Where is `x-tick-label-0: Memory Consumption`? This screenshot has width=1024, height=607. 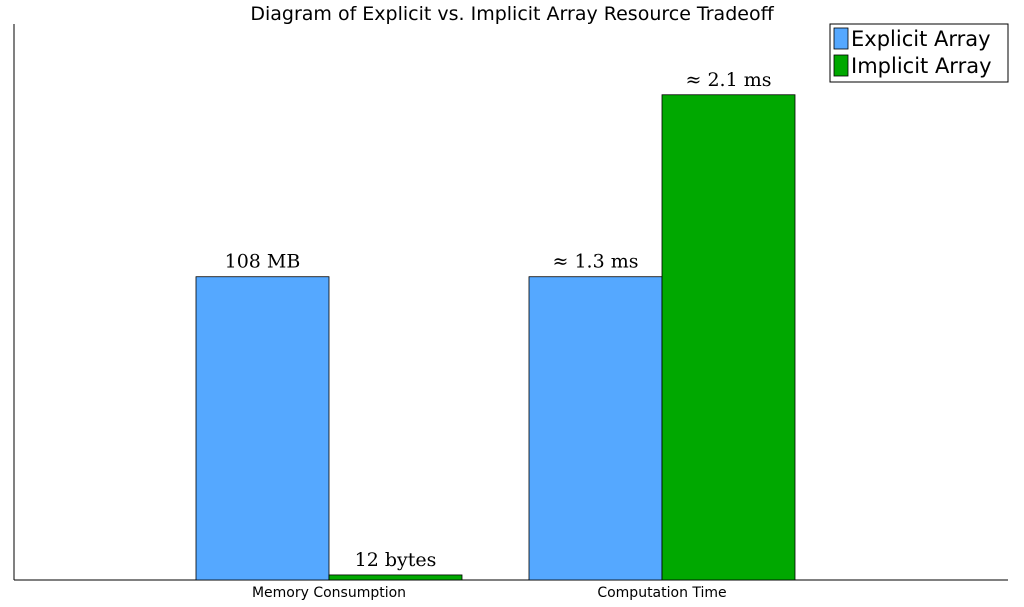 x-tick-label-0: Memory Consumption is located at coordinates (329, 593).